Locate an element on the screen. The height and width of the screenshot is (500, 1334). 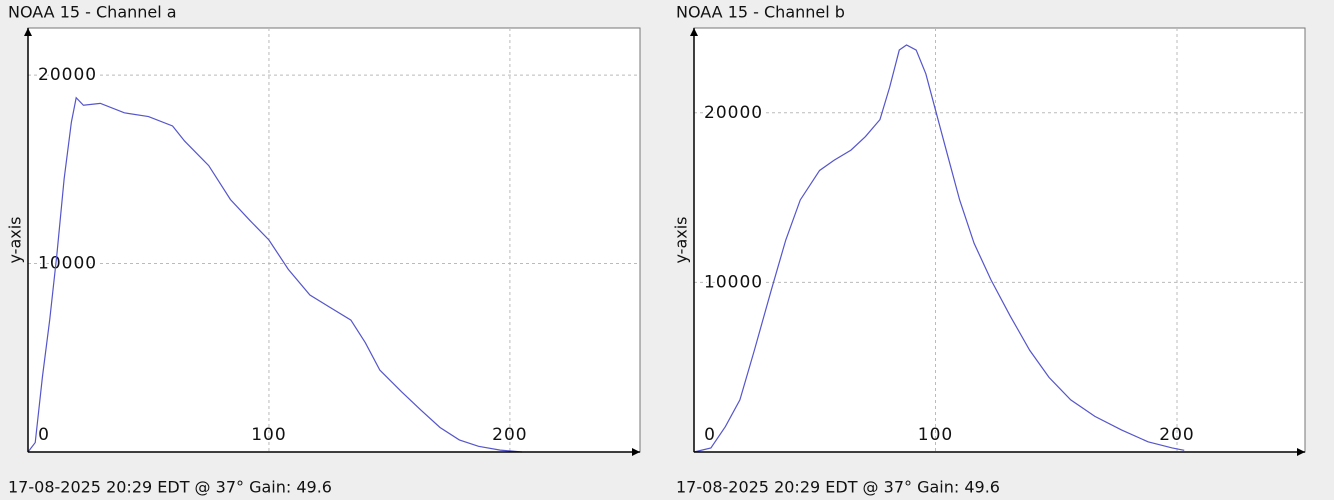
chart-title: NOAA 15 - Channel a is located at coordinates (92, 12).